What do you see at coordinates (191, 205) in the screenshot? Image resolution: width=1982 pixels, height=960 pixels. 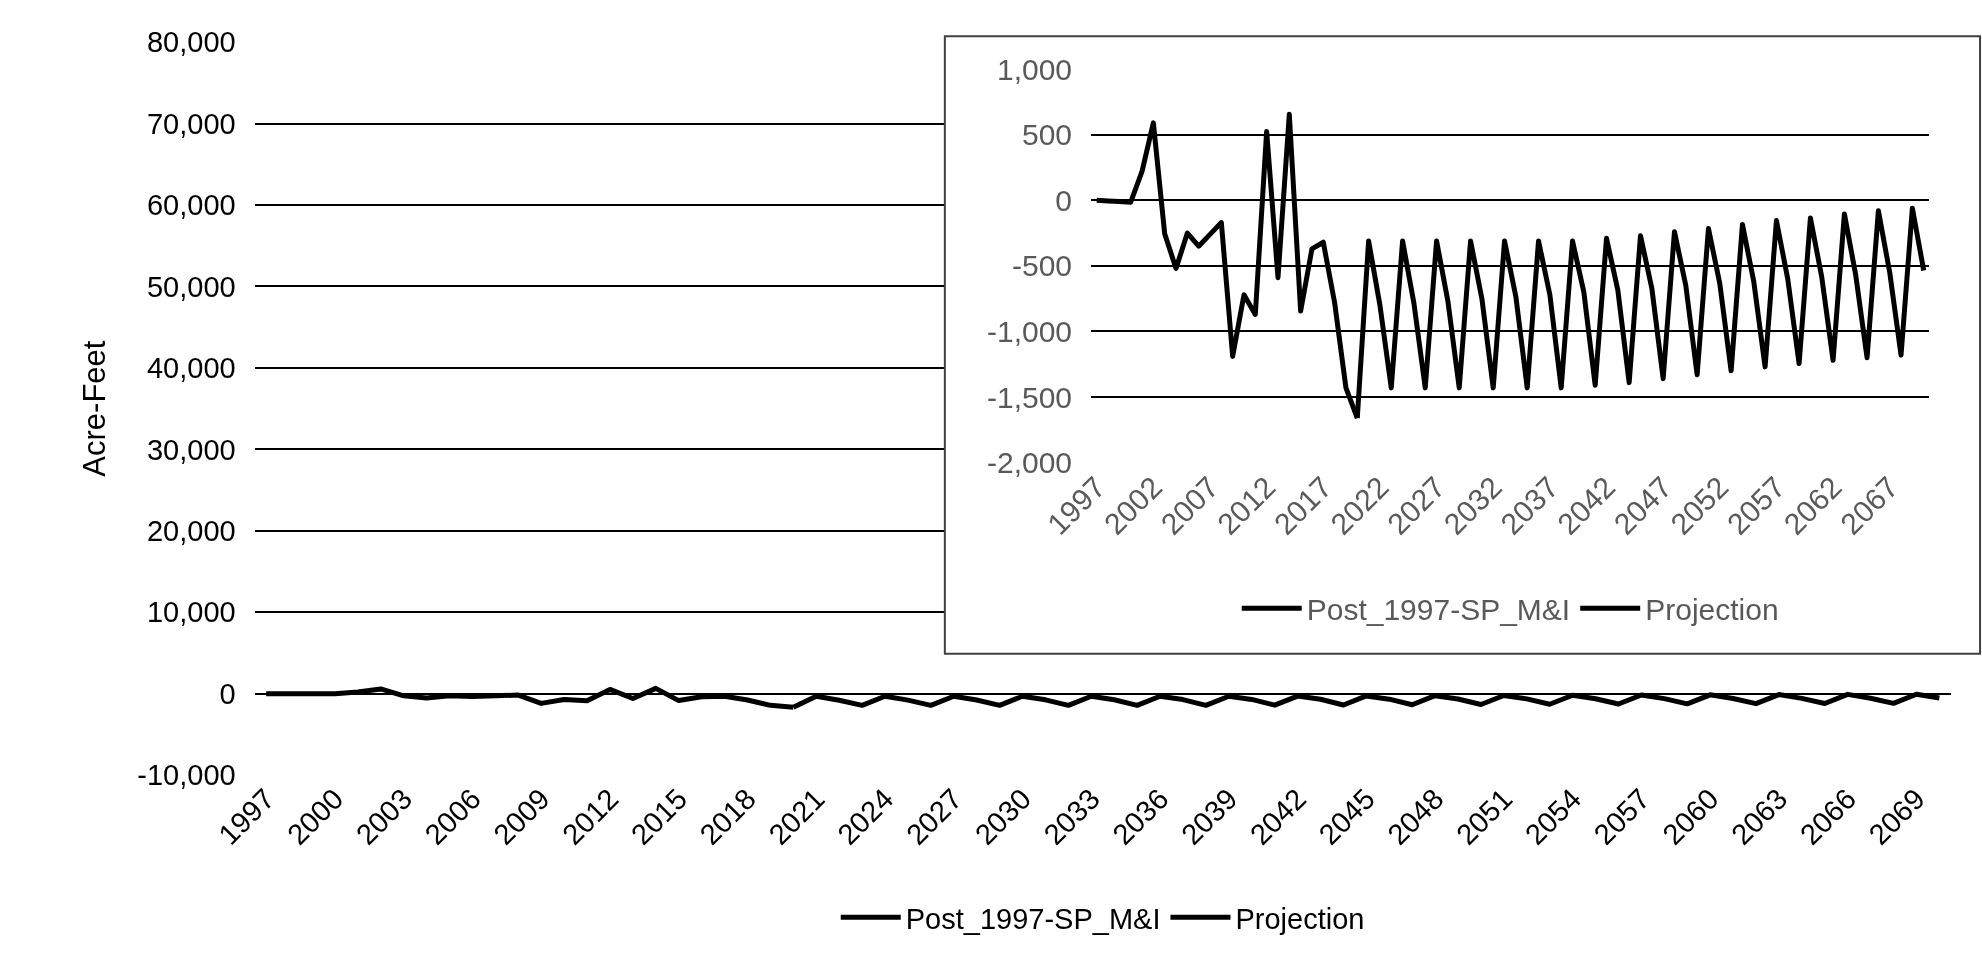 I see `y-tick-label: 60,000` at bounding box center [191, 205].